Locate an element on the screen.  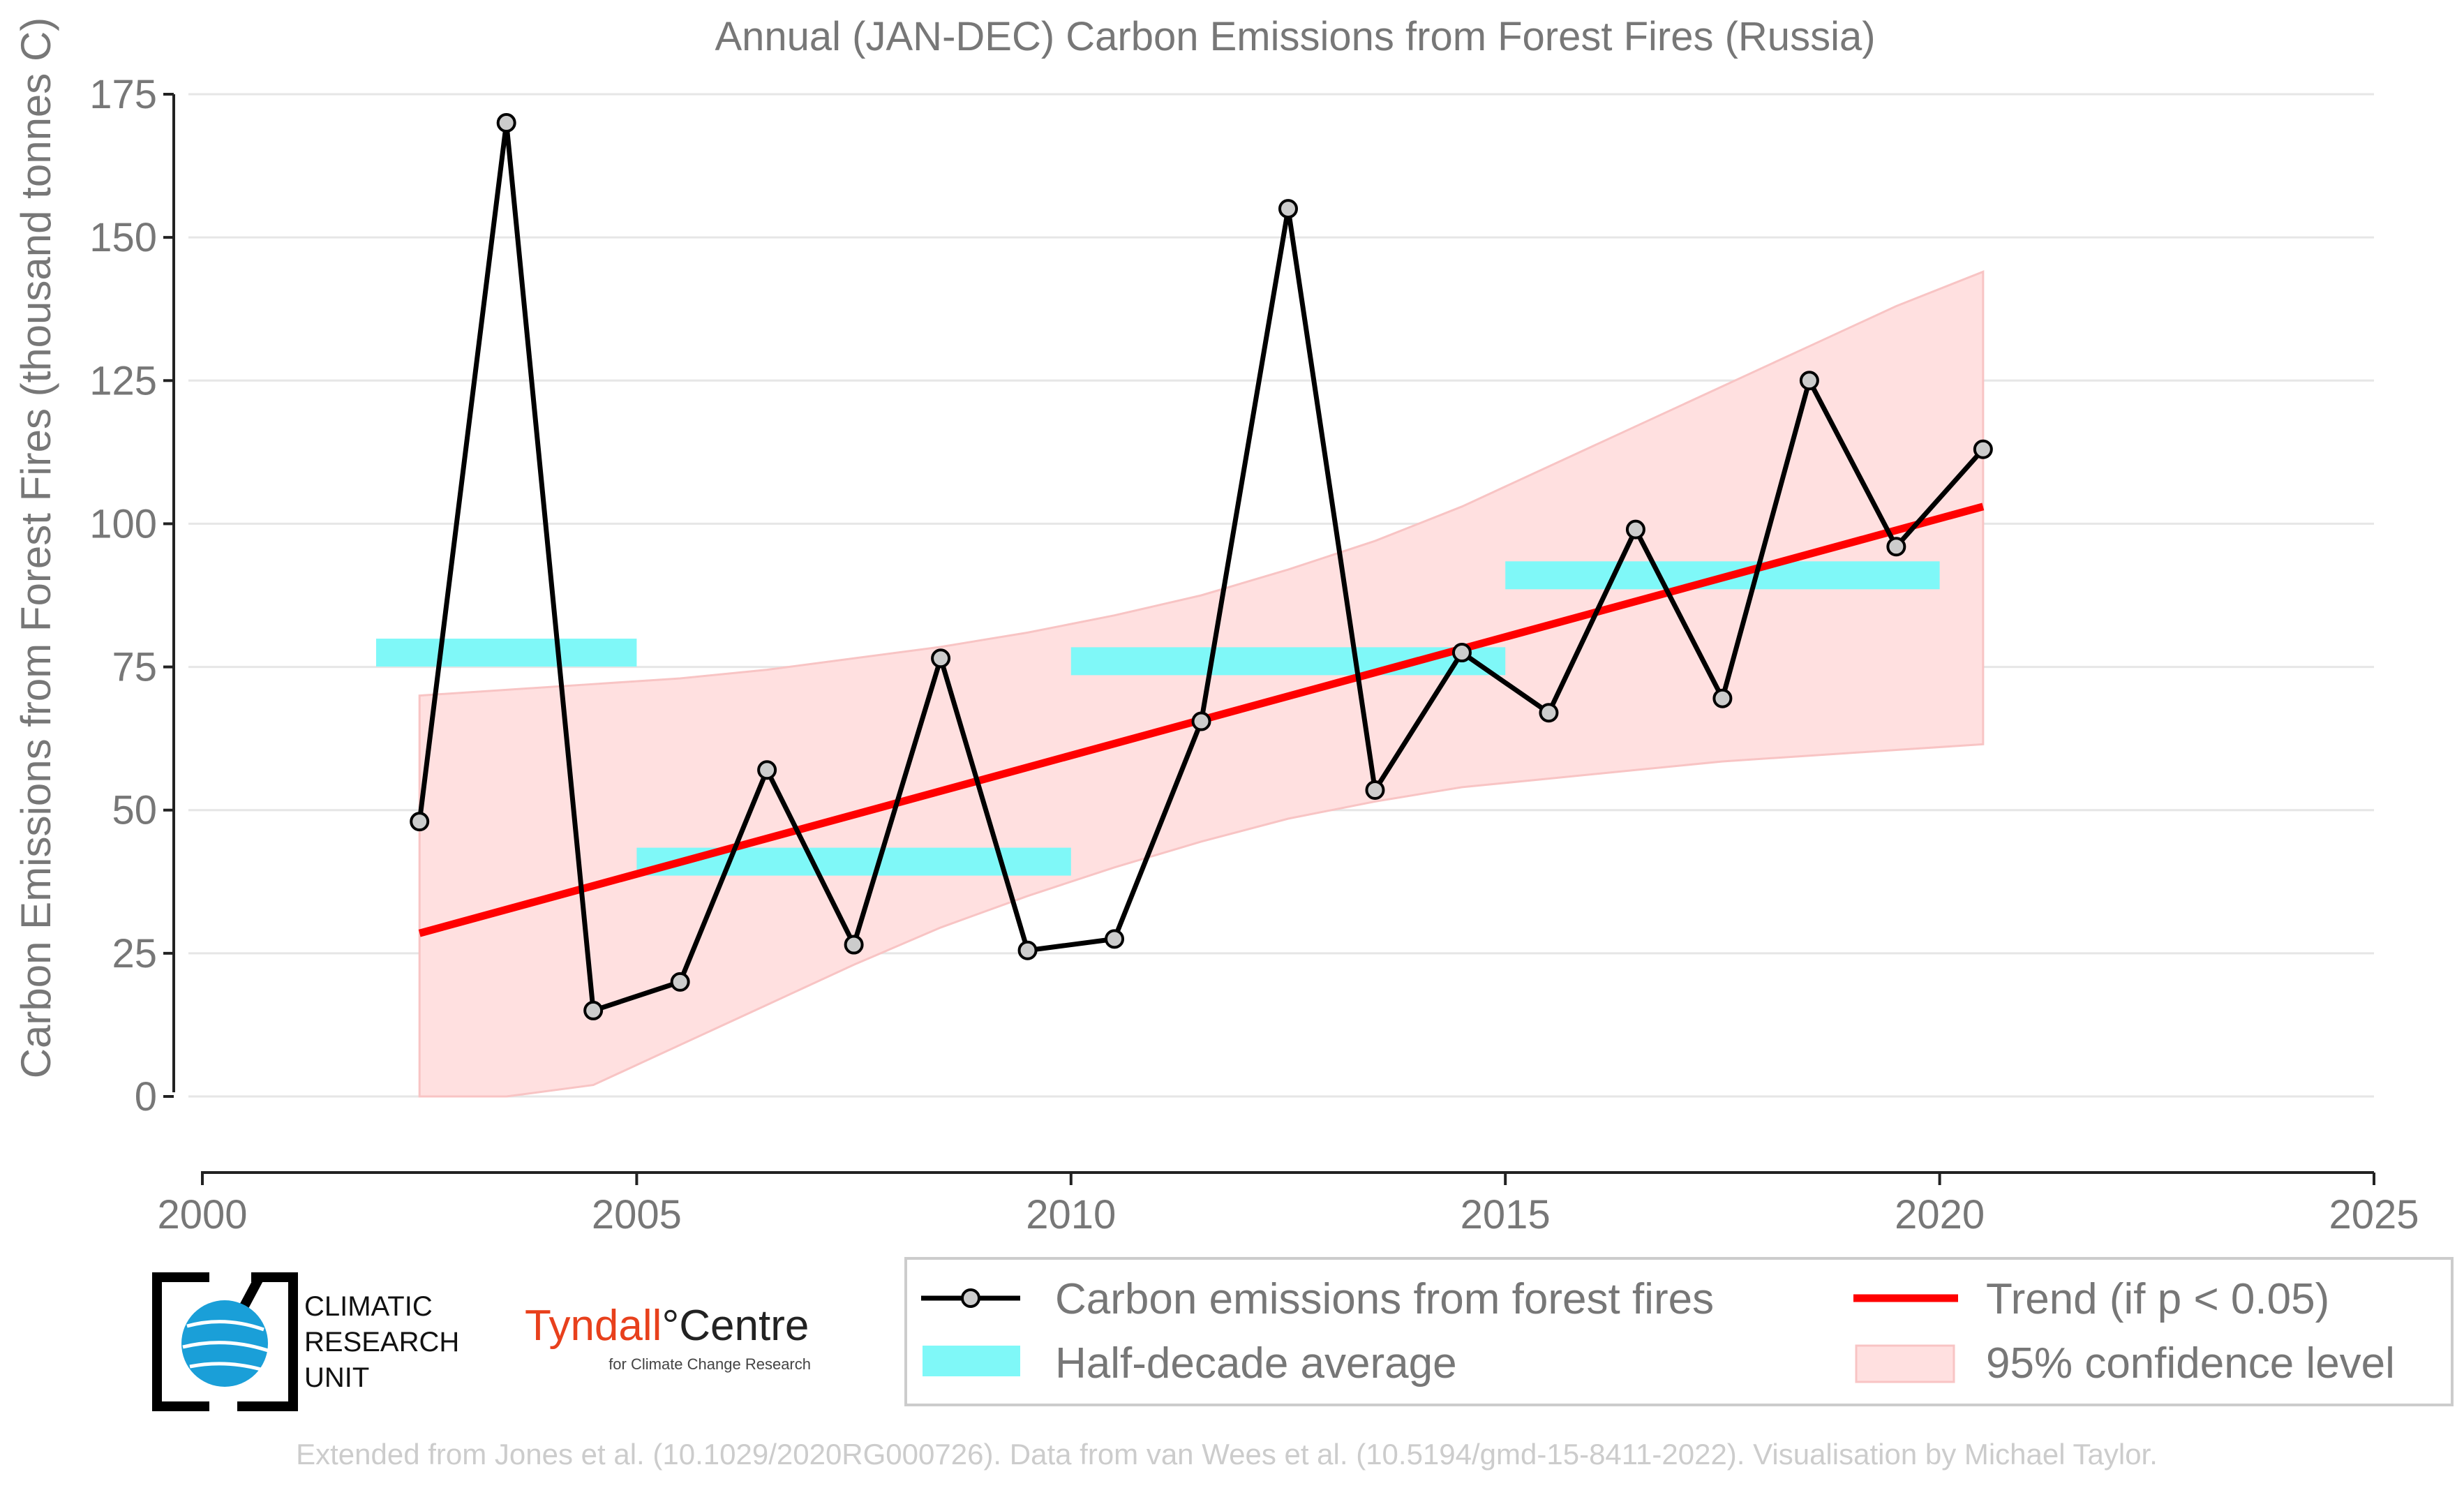
cru-logo-frame-left is located at coordinates (180, 1341).